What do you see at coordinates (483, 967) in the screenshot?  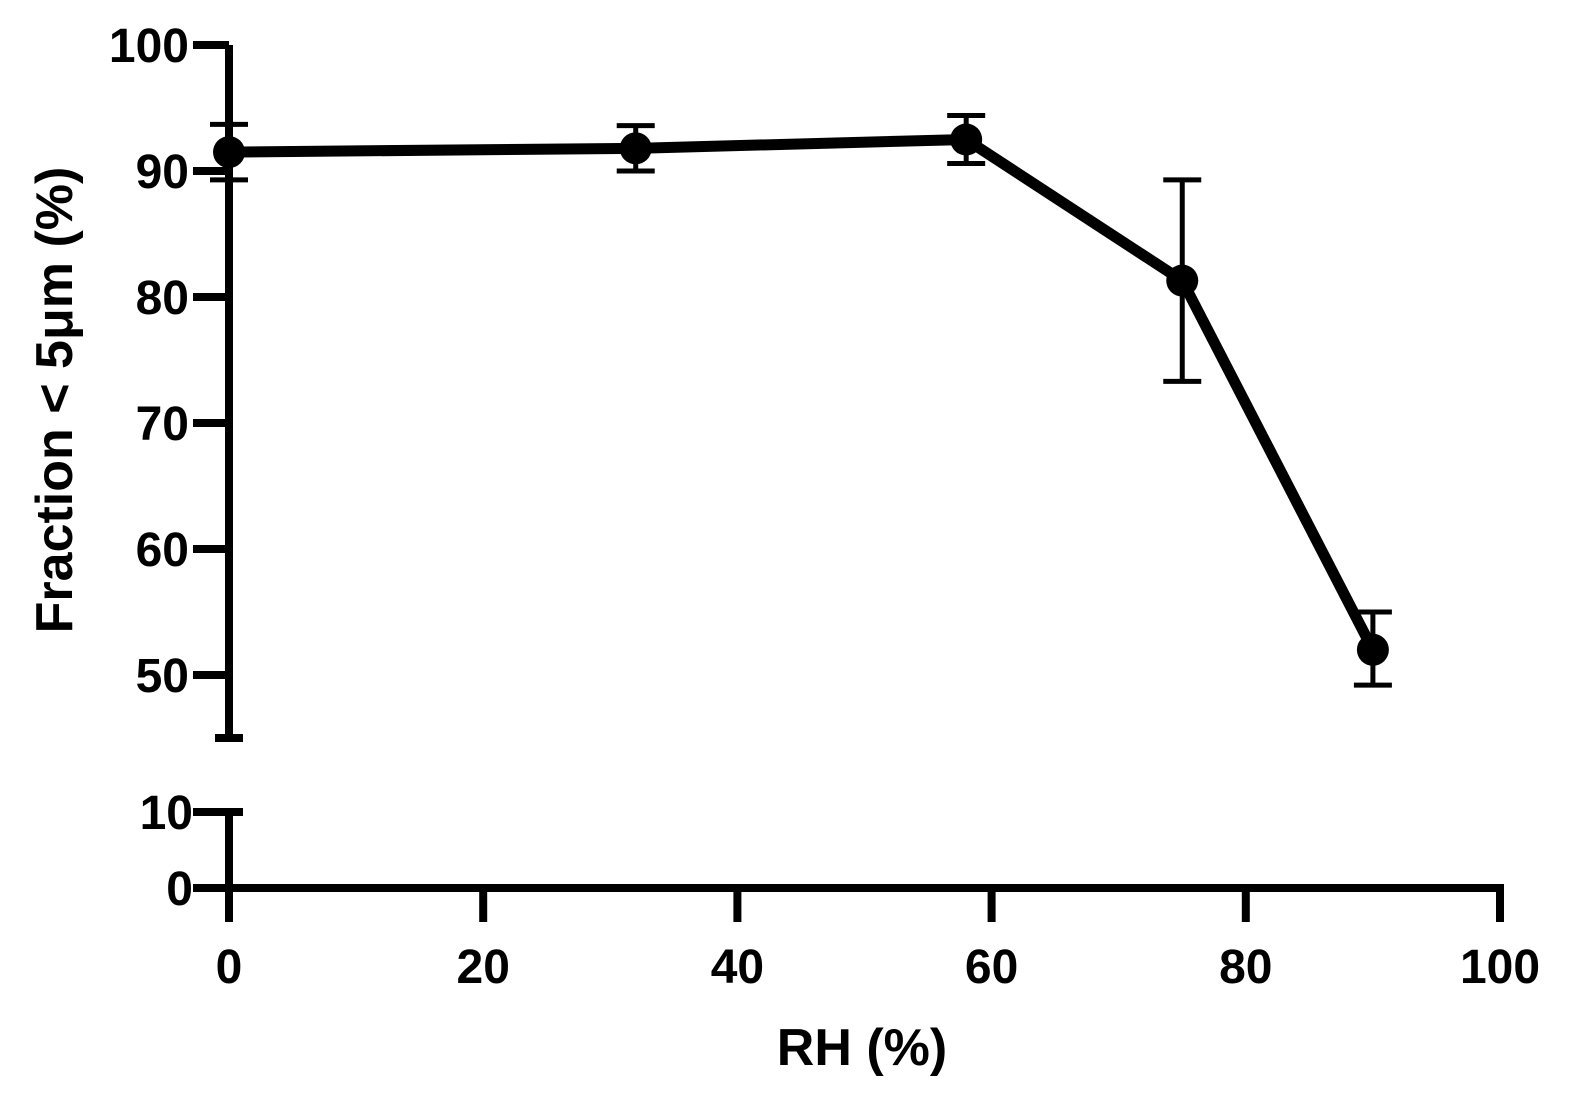 I see `x-tick-label: 20` at bounding box center [483, 967].